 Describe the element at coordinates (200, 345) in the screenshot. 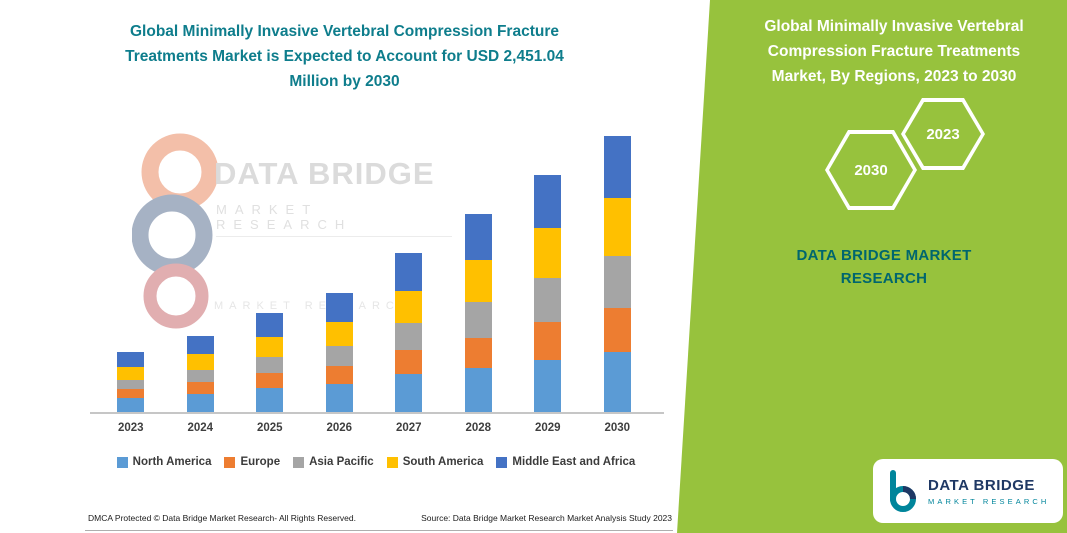

I see `segment-2024-middle-east-and-africa` at that location.